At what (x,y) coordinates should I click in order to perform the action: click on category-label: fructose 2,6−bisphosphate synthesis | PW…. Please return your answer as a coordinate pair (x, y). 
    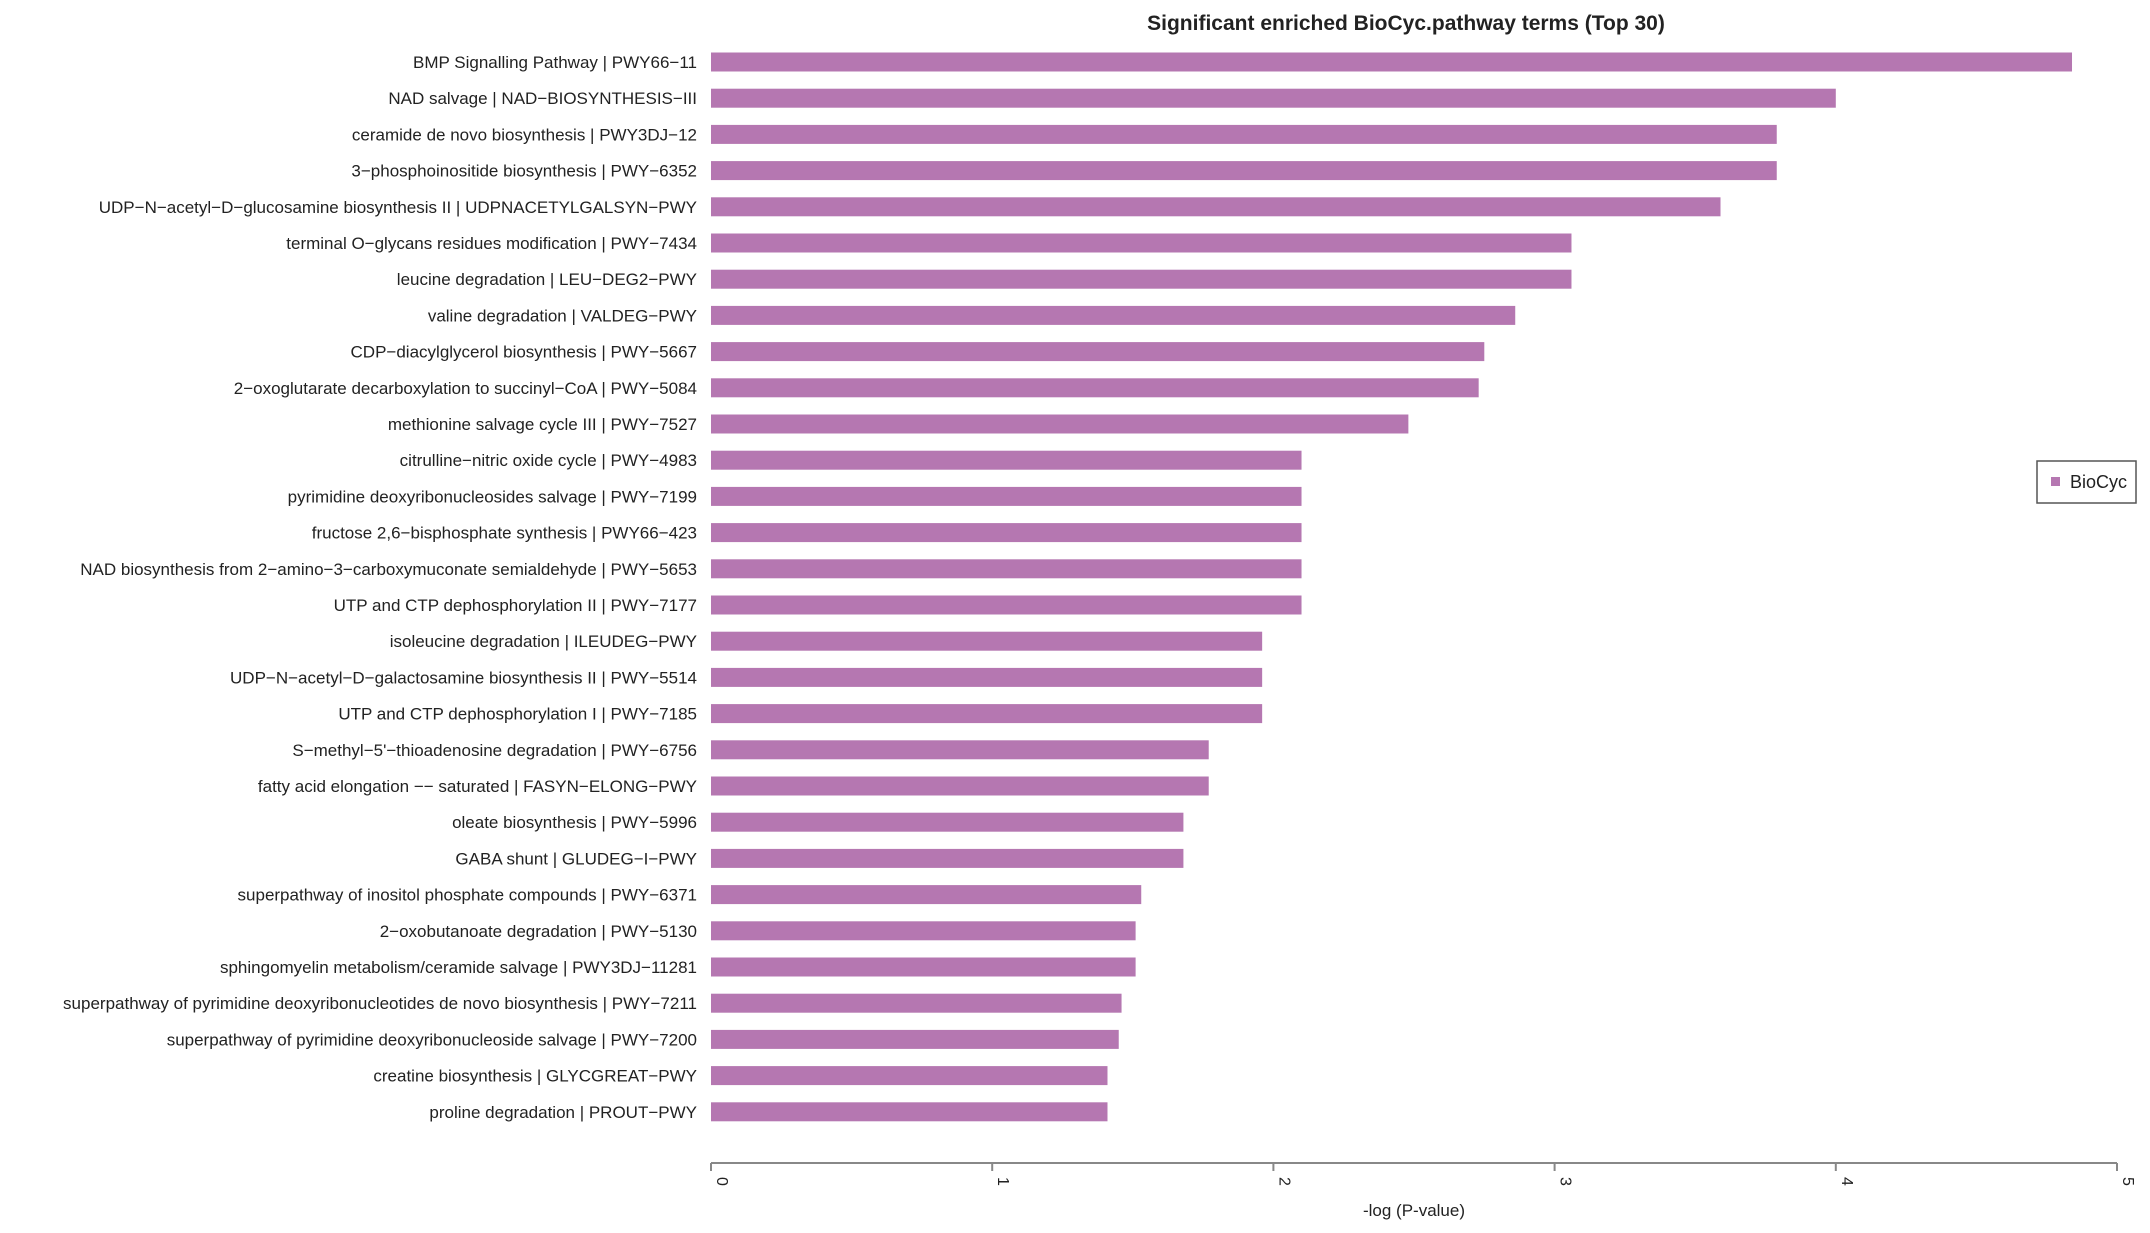
    Looking at the image, I should click on (504, 533).